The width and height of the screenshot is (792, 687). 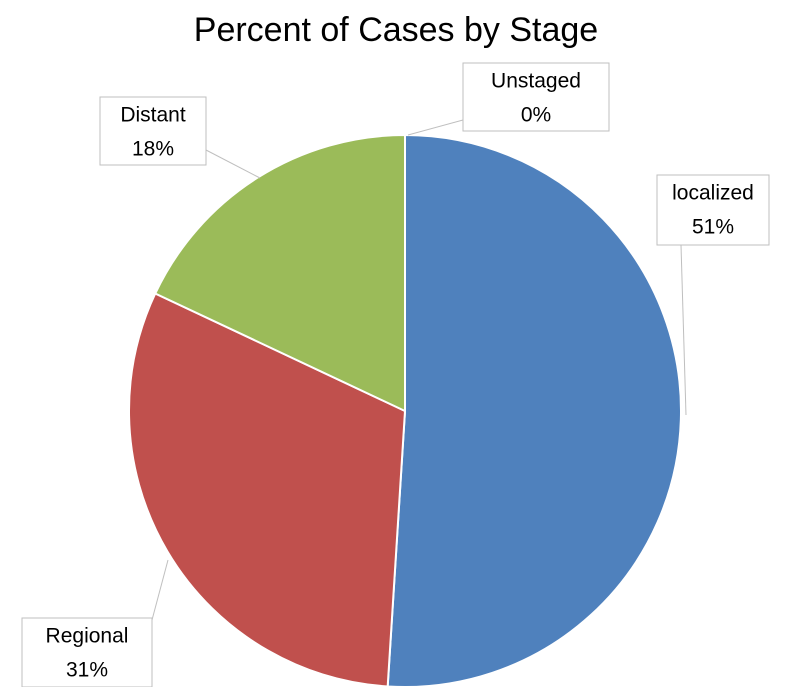 What do you see at coordinates (713, 227) in the screenshot?
I see `value-label: 51%` at bounding box center [713, 227].